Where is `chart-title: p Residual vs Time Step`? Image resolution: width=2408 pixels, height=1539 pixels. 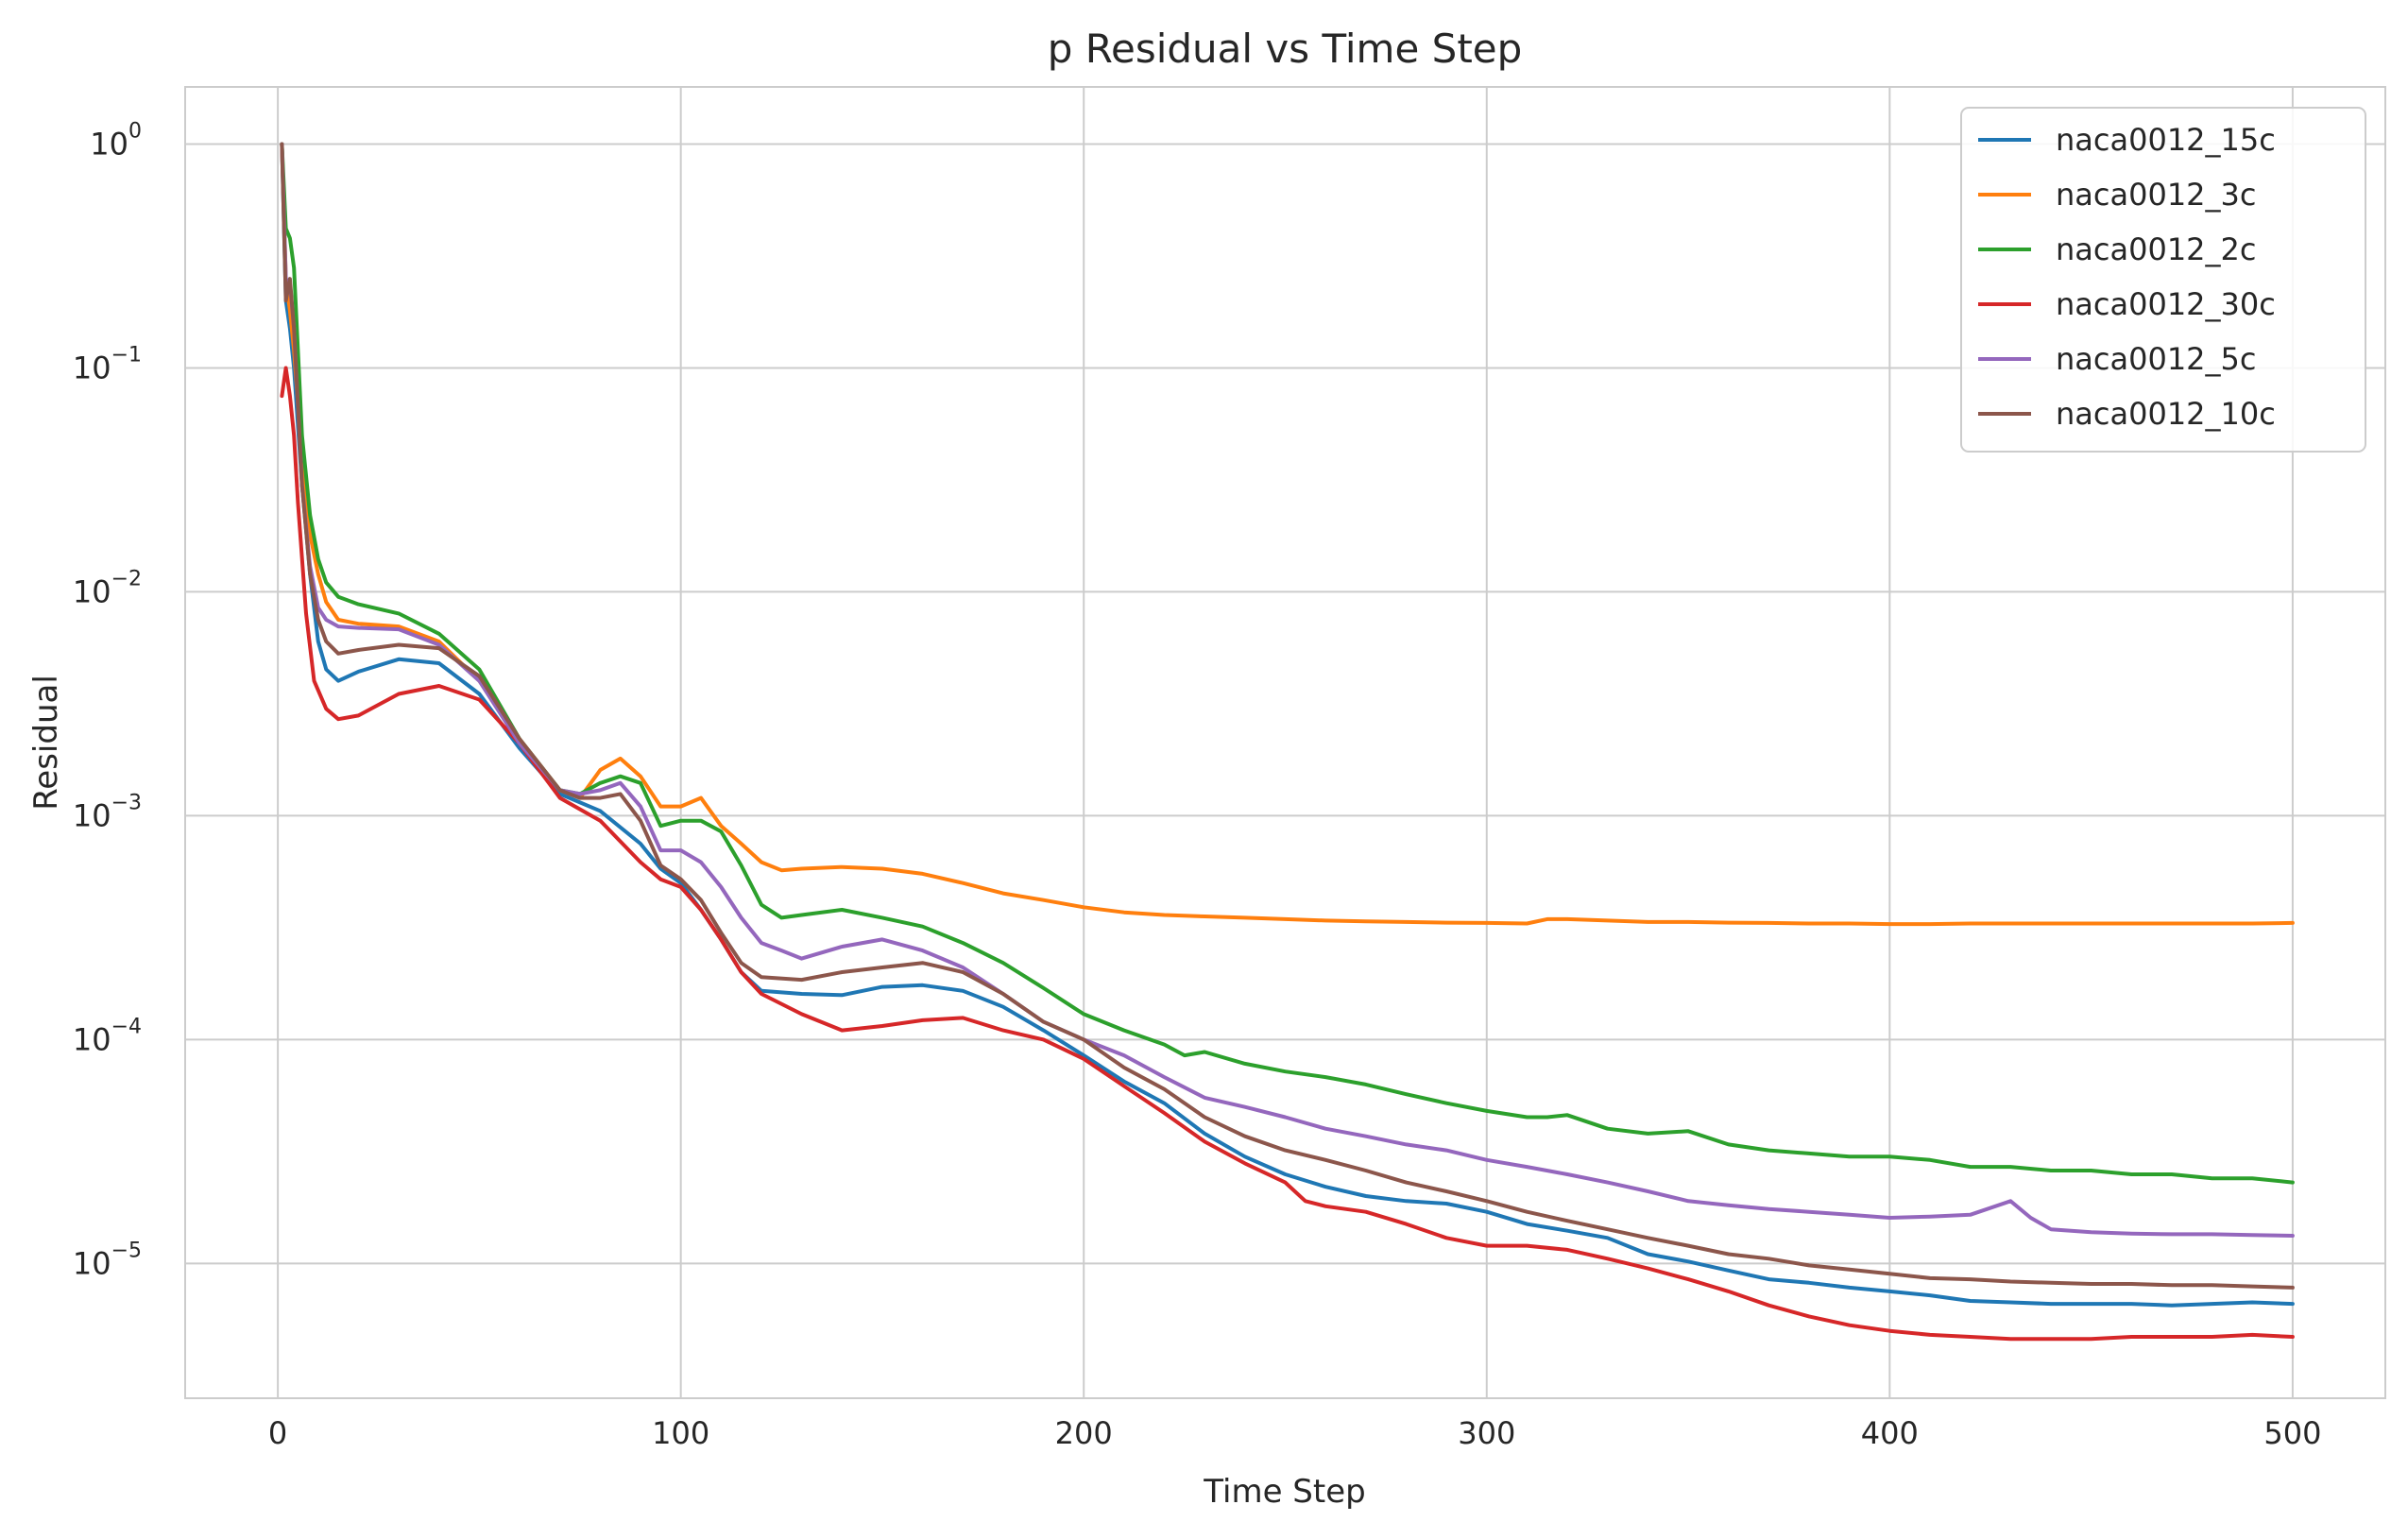
chart-title: p Residual vs Time Step is located at coordinates (1285, 49).